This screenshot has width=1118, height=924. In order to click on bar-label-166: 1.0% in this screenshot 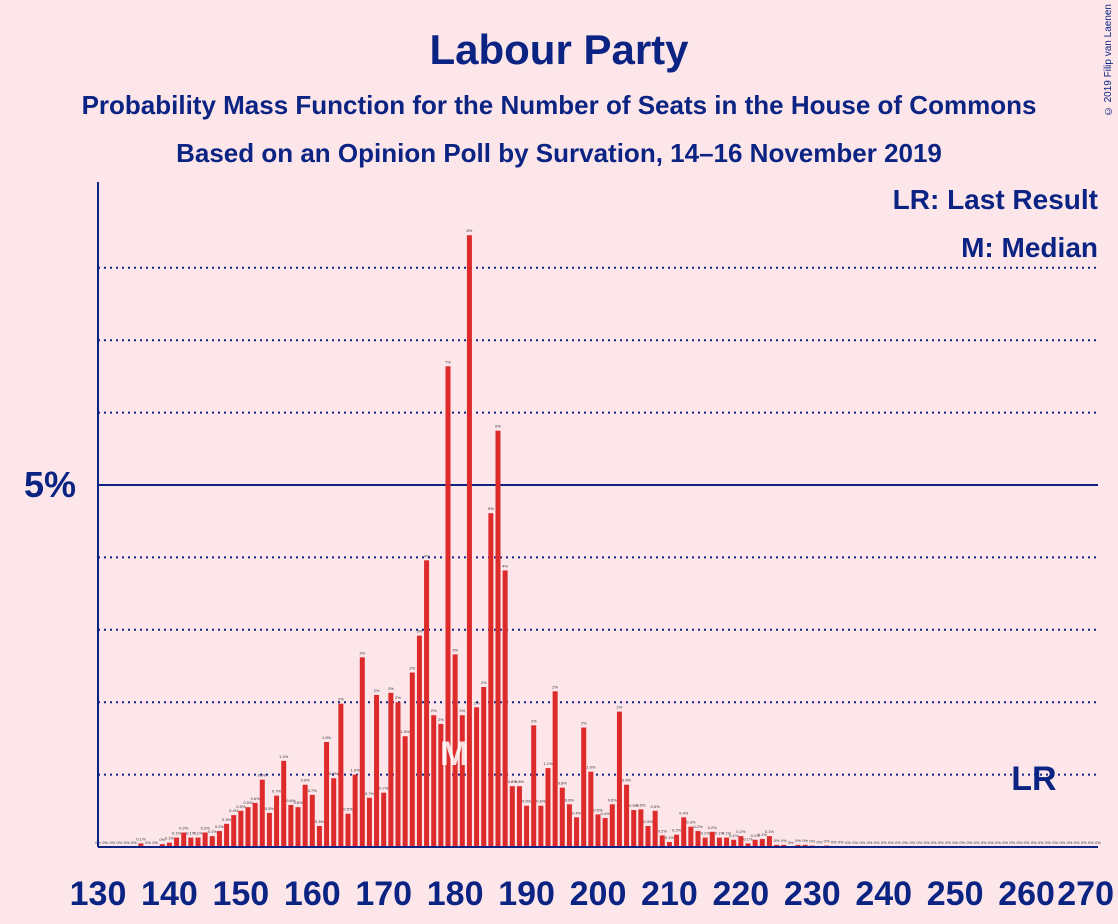, I will do `click(356, 770)`.